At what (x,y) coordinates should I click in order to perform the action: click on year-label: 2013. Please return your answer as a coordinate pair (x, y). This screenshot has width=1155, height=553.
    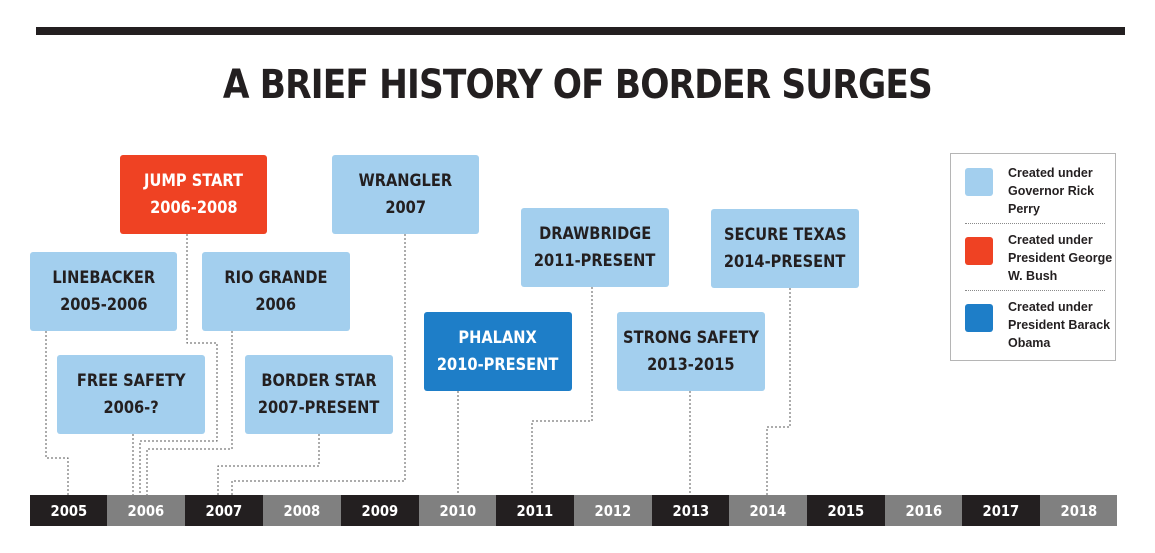
    Looking at the image, I should click on (690, 510).